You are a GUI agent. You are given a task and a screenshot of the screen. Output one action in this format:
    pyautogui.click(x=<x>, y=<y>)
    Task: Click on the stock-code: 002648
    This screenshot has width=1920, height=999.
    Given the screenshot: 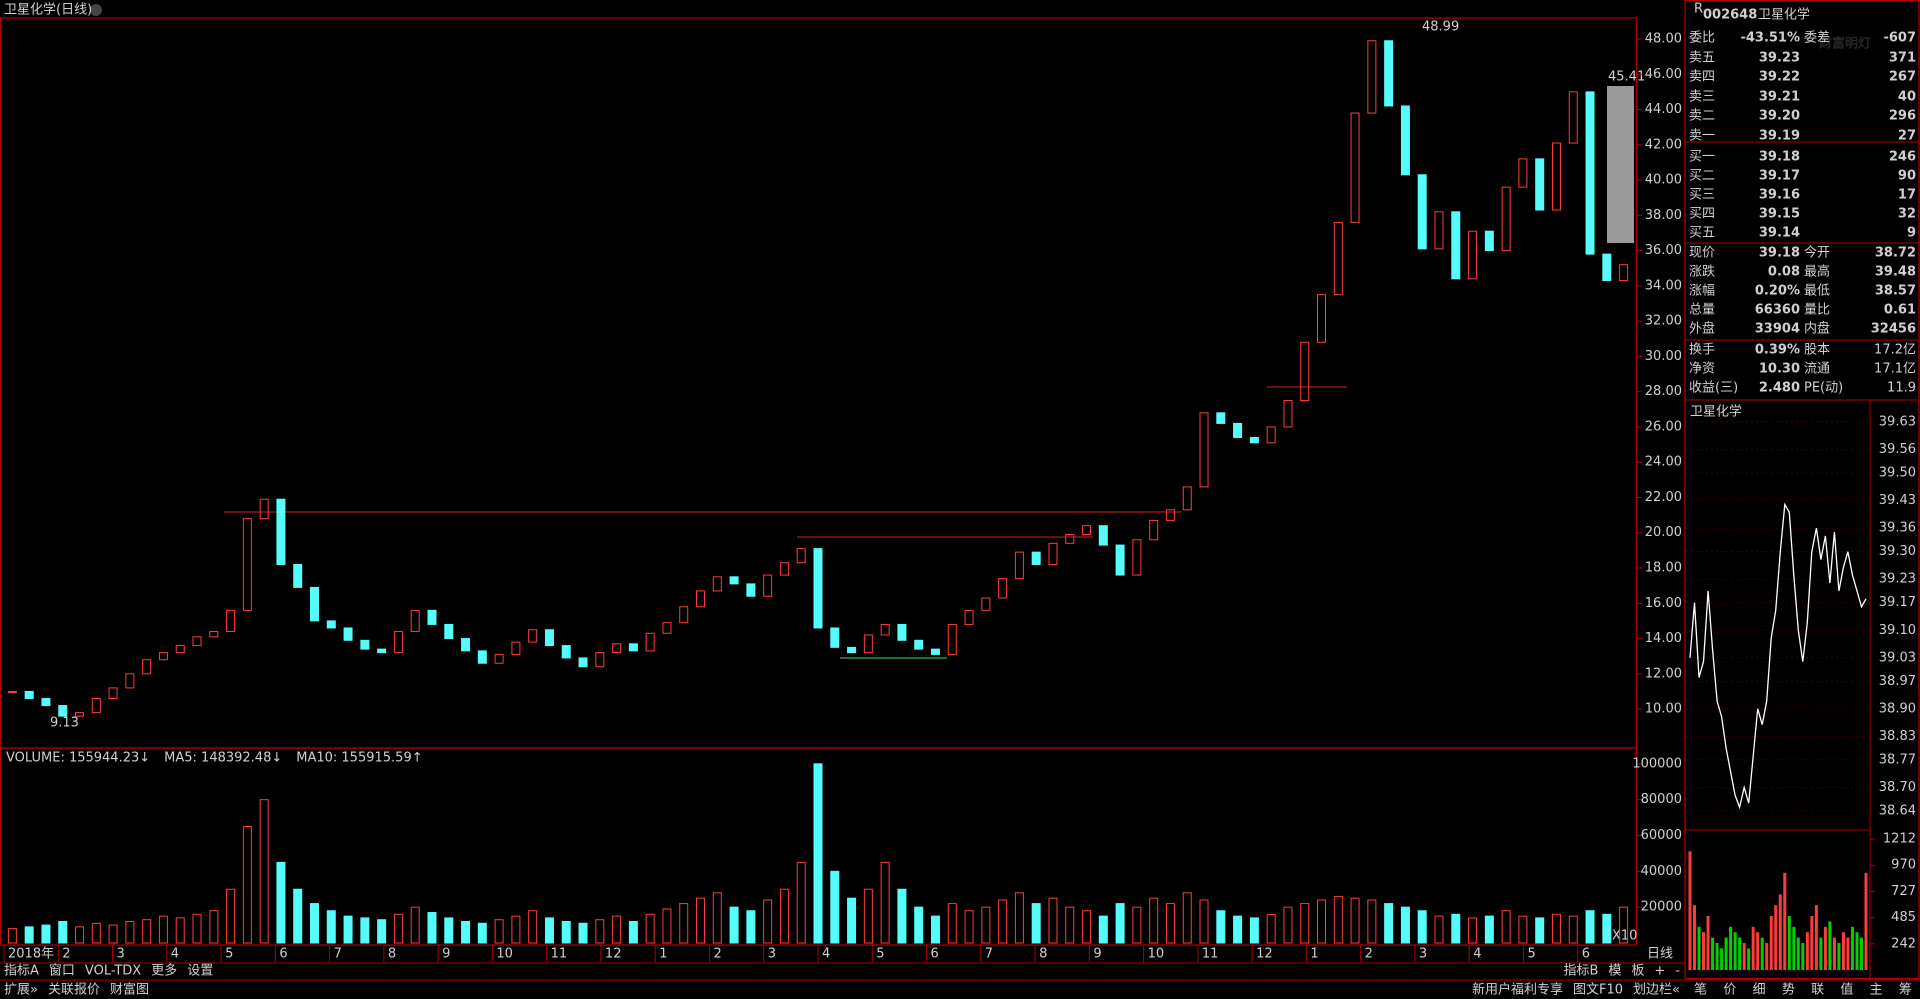 What is the action you would take?
    pyautogui.click(x=1730, y=15)
    